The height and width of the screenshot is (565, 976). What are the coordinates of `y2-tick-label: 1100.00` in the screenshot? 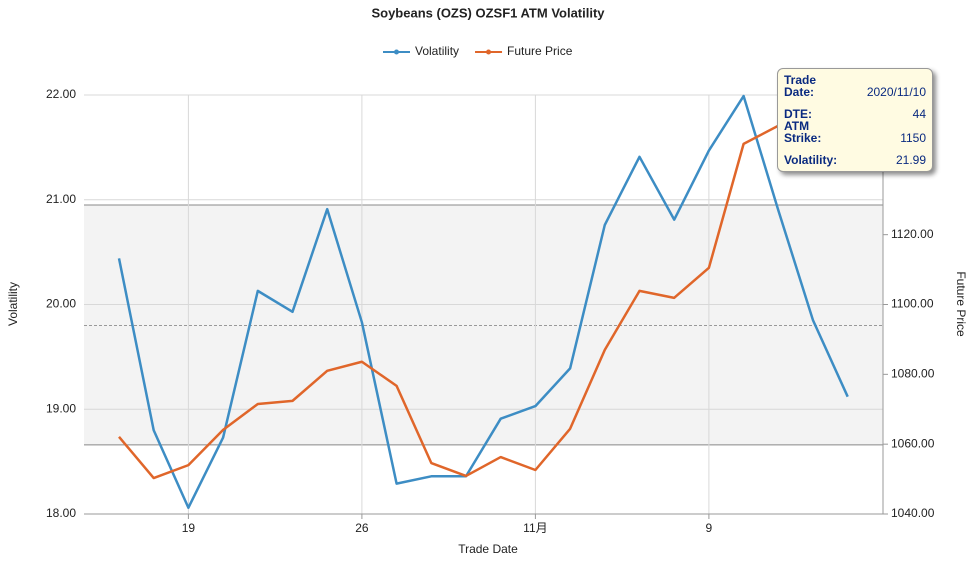 It's located at (912, 304).